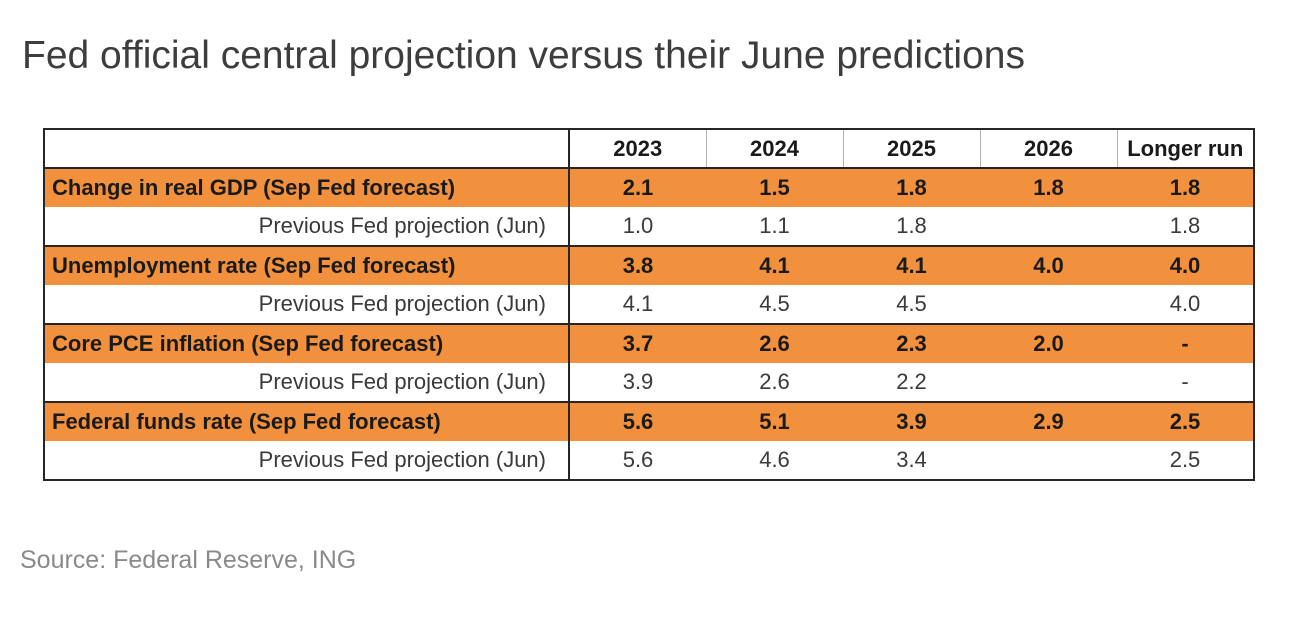  What do you see at coordinates (1048, 149) in the screenshot?
I see `header-2026: 2026` at bounding box center [1048, 149].